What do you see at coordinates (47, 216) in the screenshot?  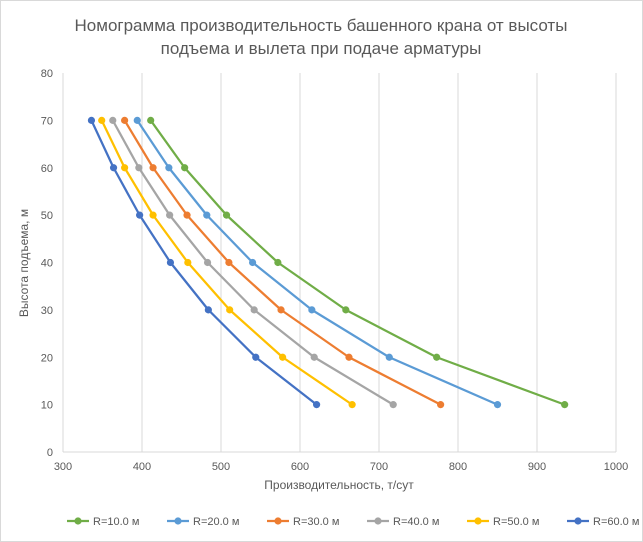 I see `y-tick-label: 50` at bounding box center [47, 216].